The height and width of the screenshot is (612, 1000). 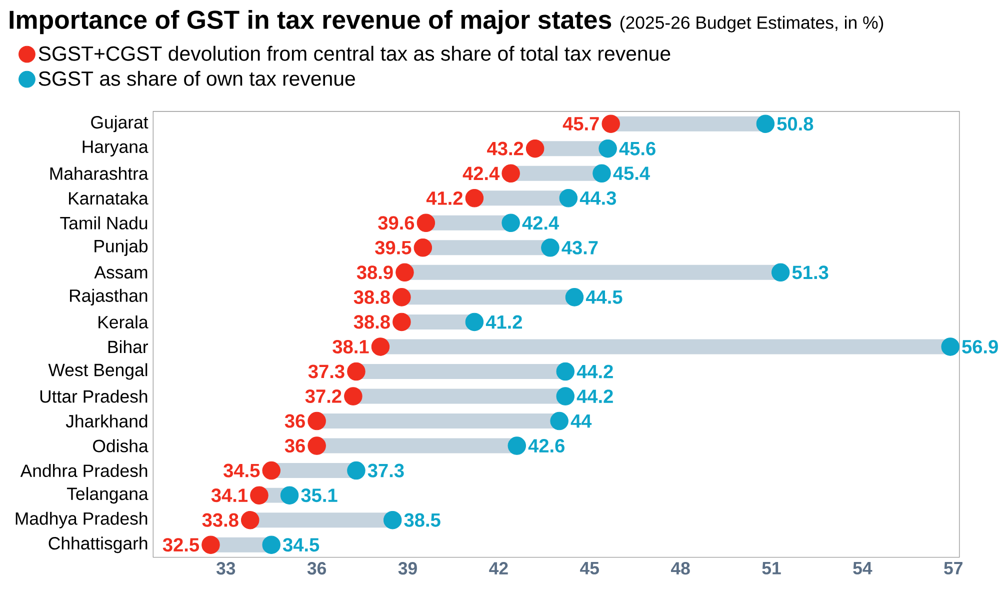 What do you see at coordinates (422, 520) in the screenshot?
I see `data-label: 38.5` at bounding box center [422, 520].